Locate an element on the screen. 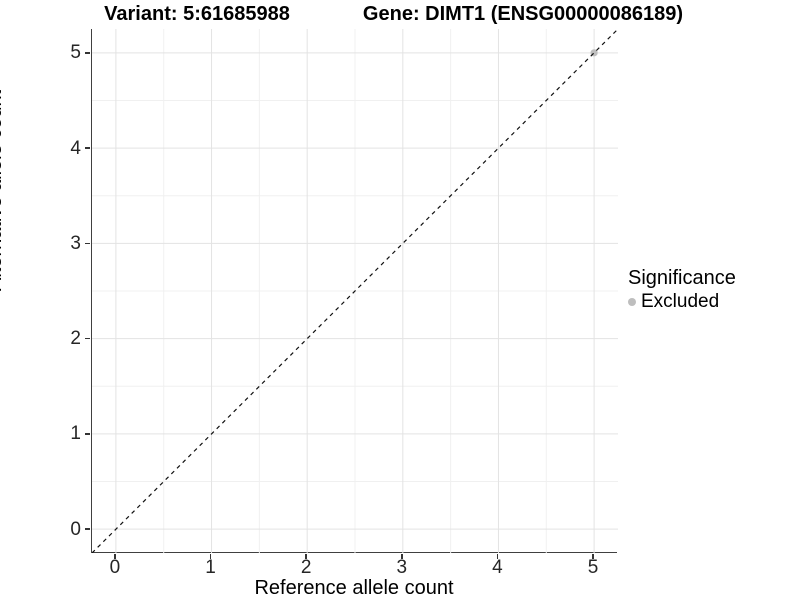 This screenshot has height=600, width=800. legend-item-label: Excluded is located at coordinates (680, 301).